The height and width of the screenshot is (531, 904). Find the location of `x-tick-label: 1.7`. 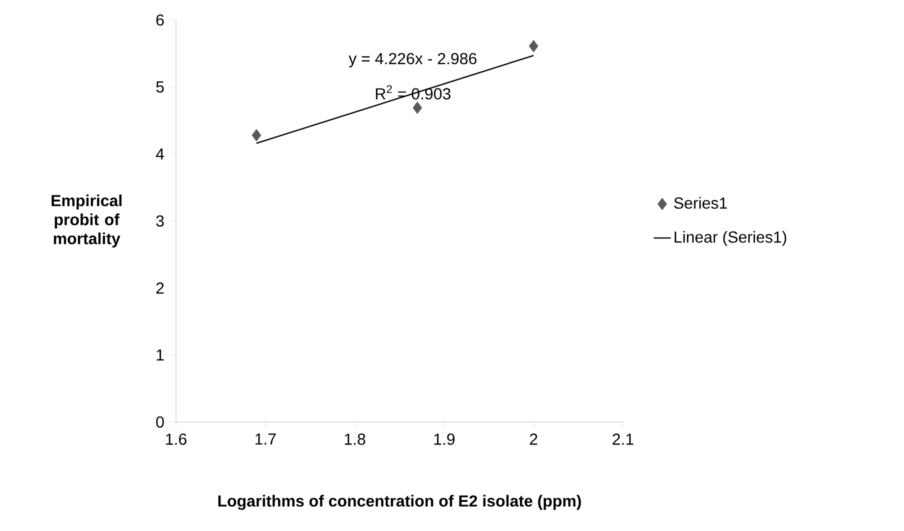

x-tick-label: 1.7 is located at coordinates (266, 439).